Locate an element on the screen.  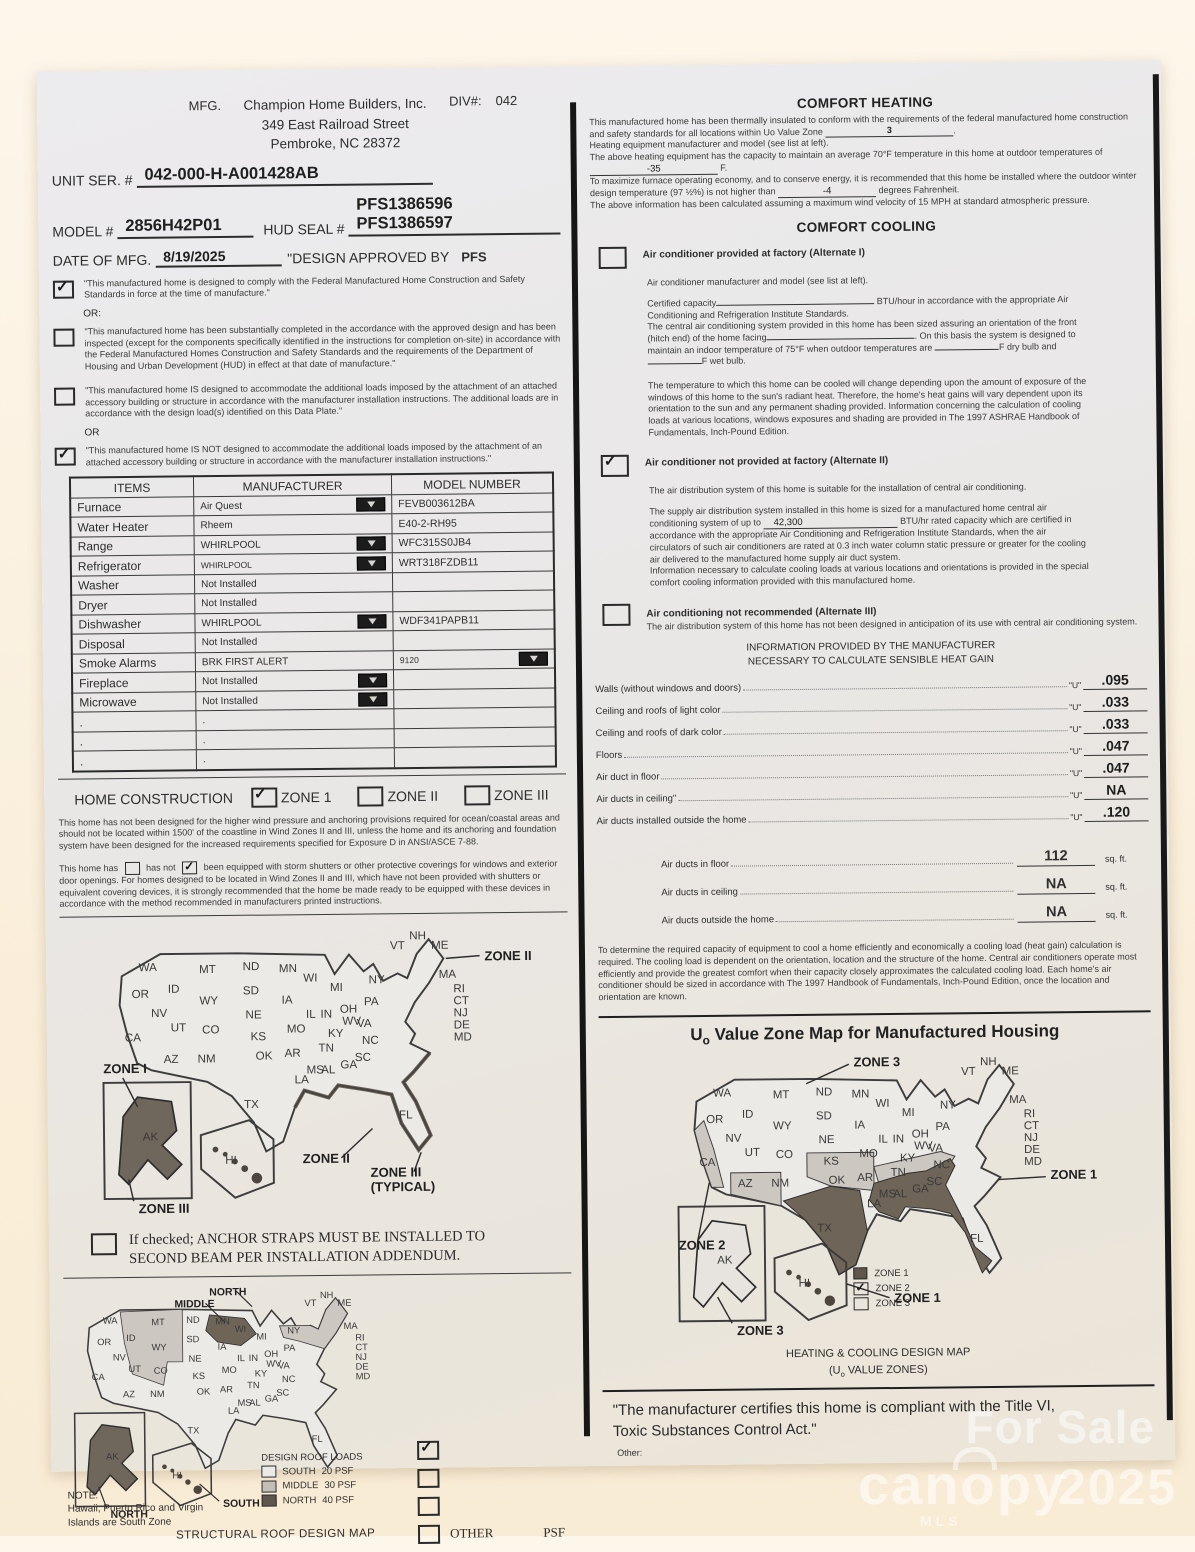
home-construction-title: HOME CONSTRUCTION is located at coordinates (154, 798).